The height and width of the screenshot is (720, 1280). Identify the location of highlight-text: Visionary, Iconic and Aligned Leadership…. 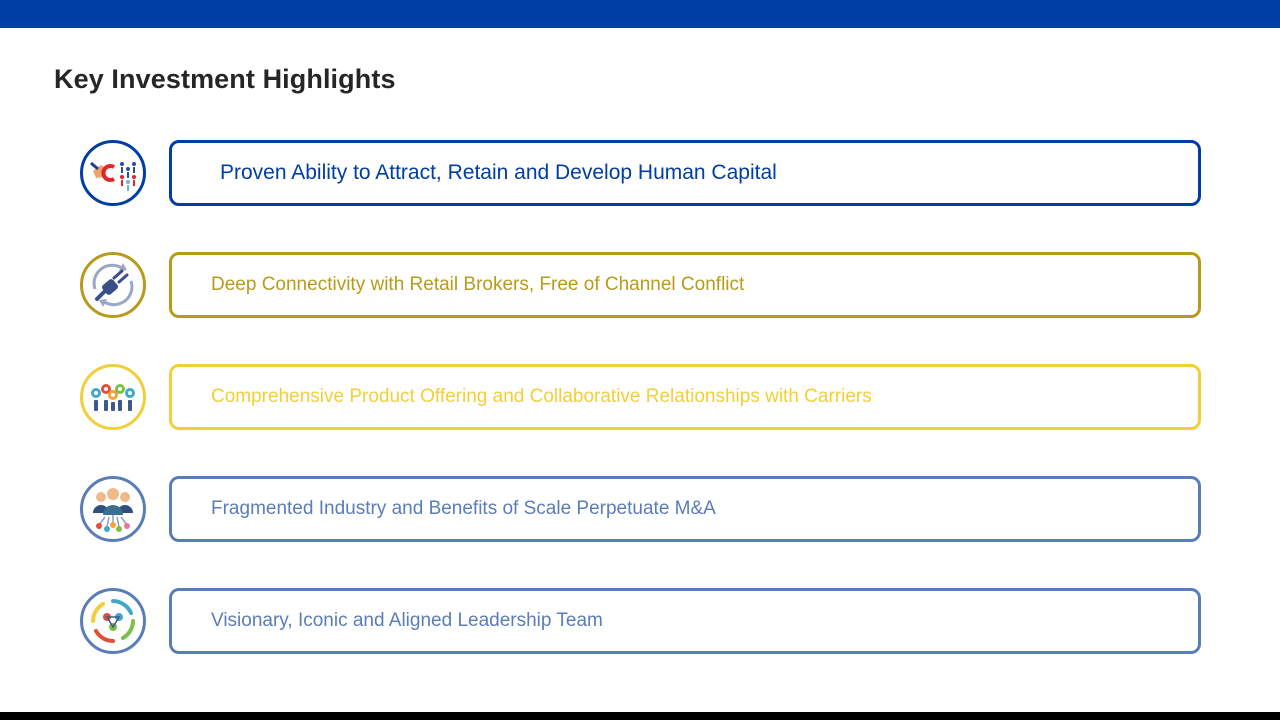
(407, 620).